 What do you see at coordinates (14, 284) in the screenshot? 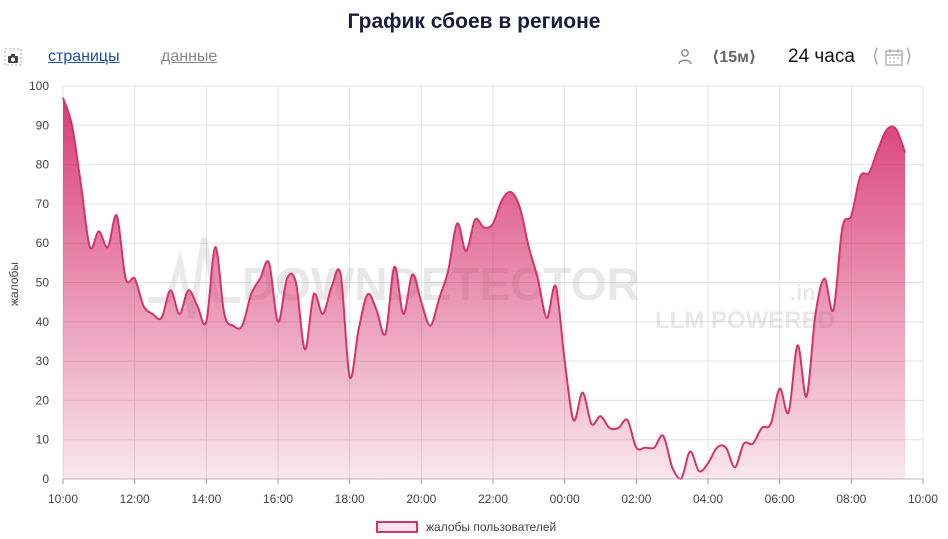
I see `y-axis-label: жалобы` at bounding box center [14, 284].